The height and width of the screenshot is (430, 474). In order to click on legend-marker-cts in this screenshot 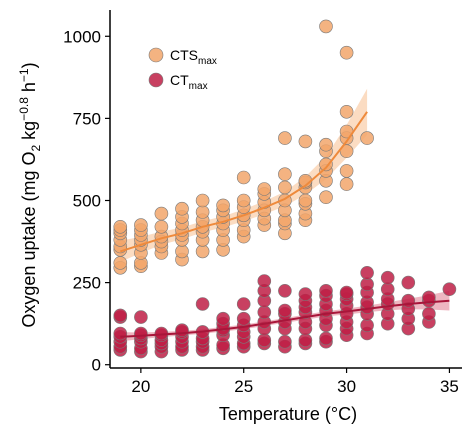, I will do `click(156, 55)`.